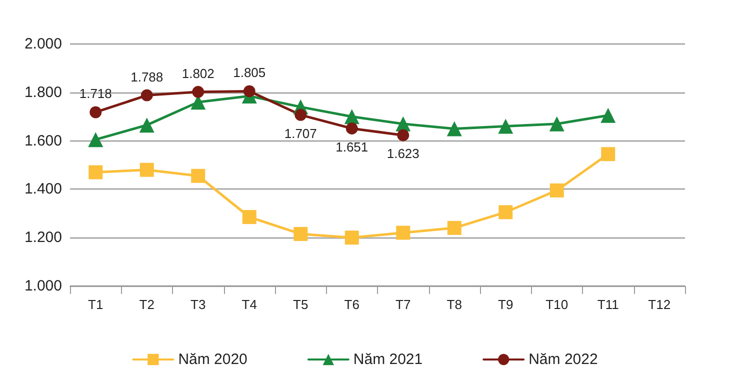 The image size is (730, 378). Describe the element at coordinates (659, 304) in the screenshot. I see `x-tick-label: T12` at that location.